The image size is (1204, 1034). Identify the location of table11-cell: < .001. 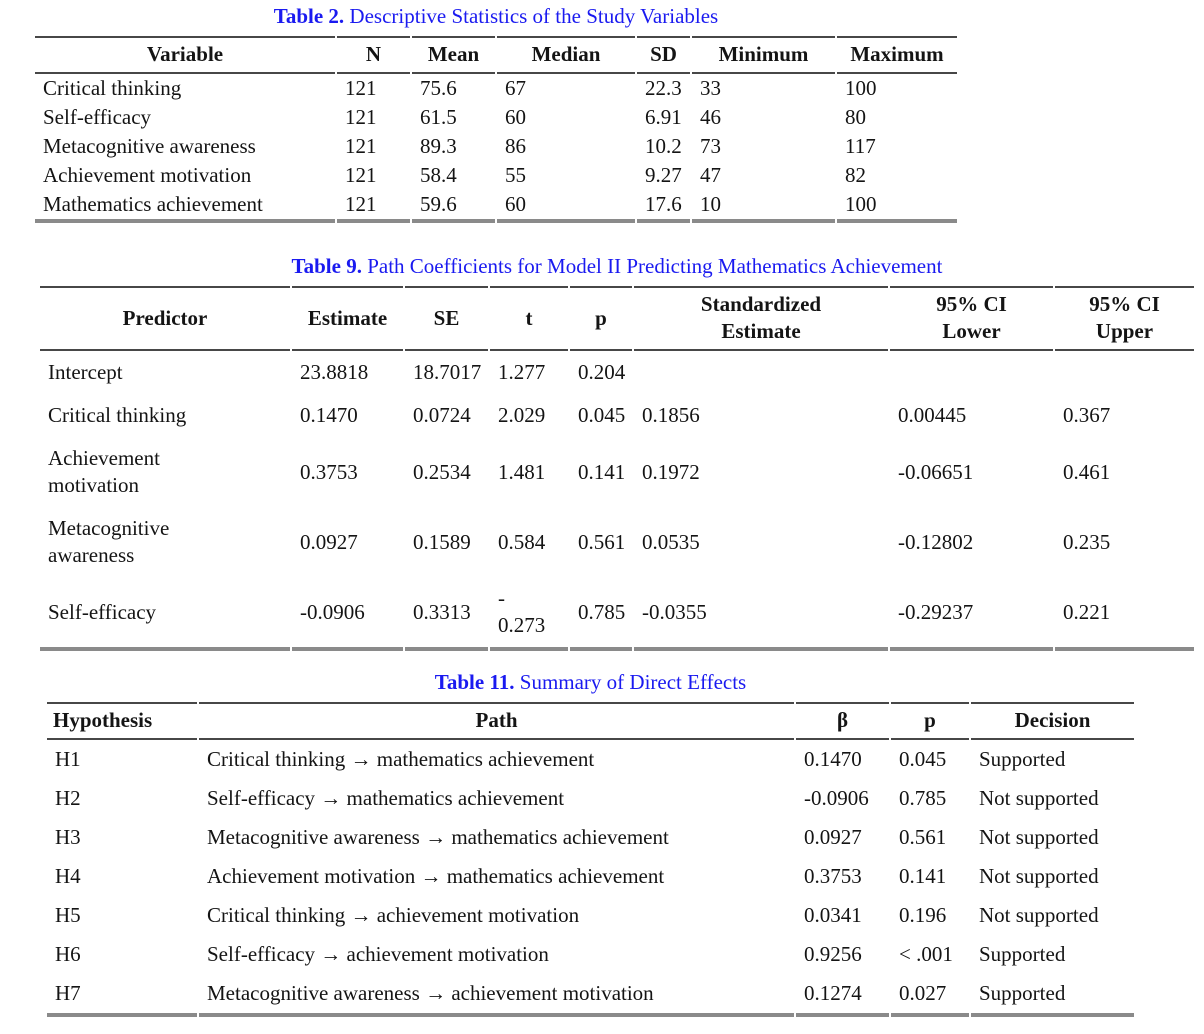
(926, 954).